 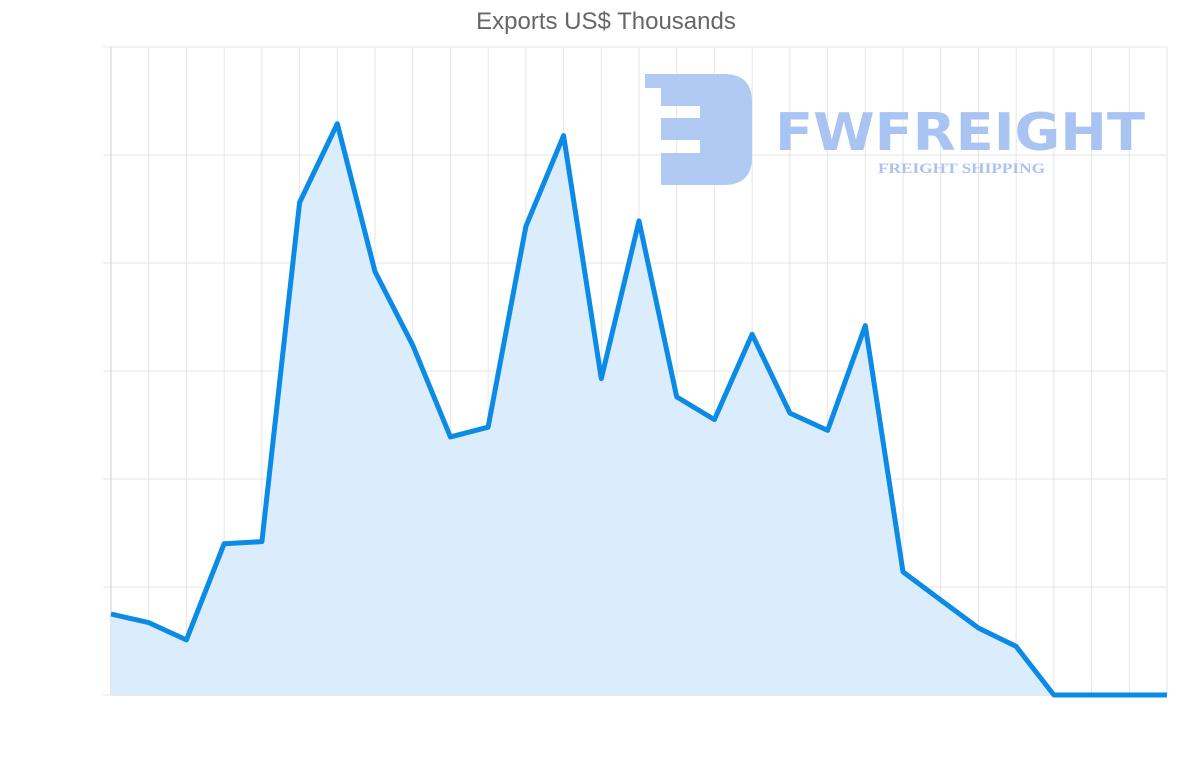 What do you see at coordinates (960, 133) in the screenshot?
I see `watermark-brand: FWFREIGHT` at bounding box center [960, 133].